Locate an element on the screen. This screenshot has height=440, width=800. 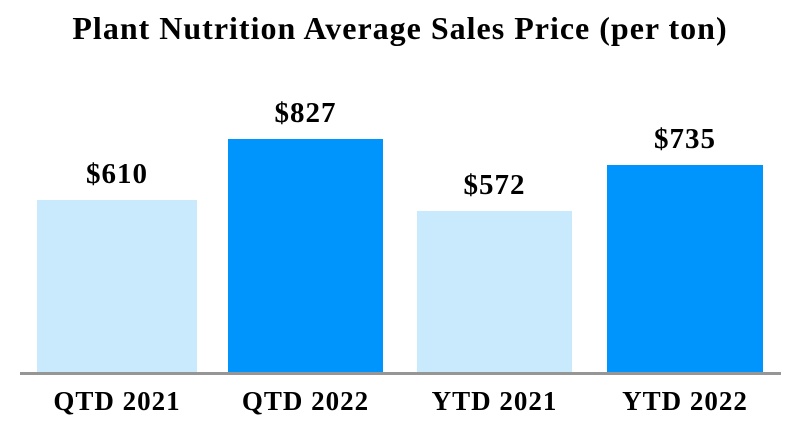
bar-group-ytd-2021: $572 is located at coordinates (494, 272).